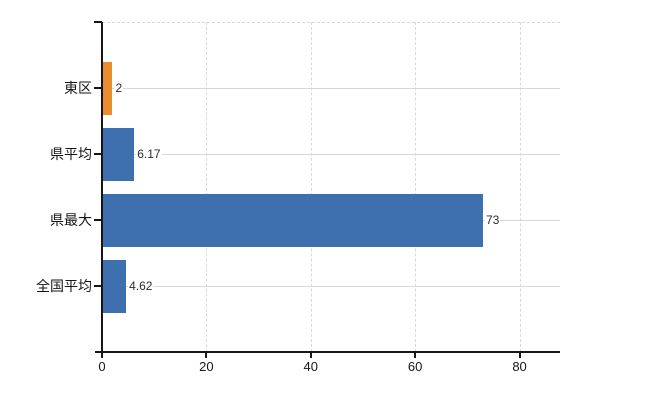 This screenshot has height=400, width=650. Describe the element at coordinates (64, 286) in the screenshot. I see `category-label: 全国平均` at that location.